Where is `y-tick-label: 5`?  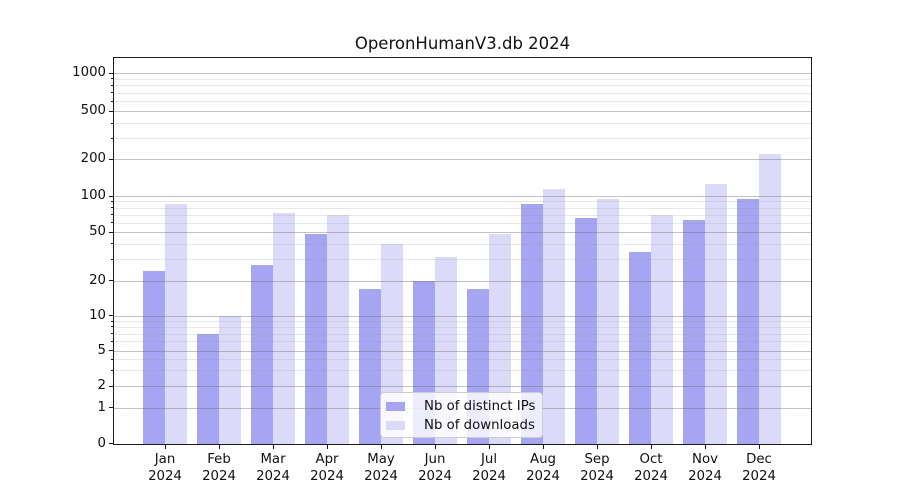
y-tick-label: 5 is located at coordinates (101, 350).